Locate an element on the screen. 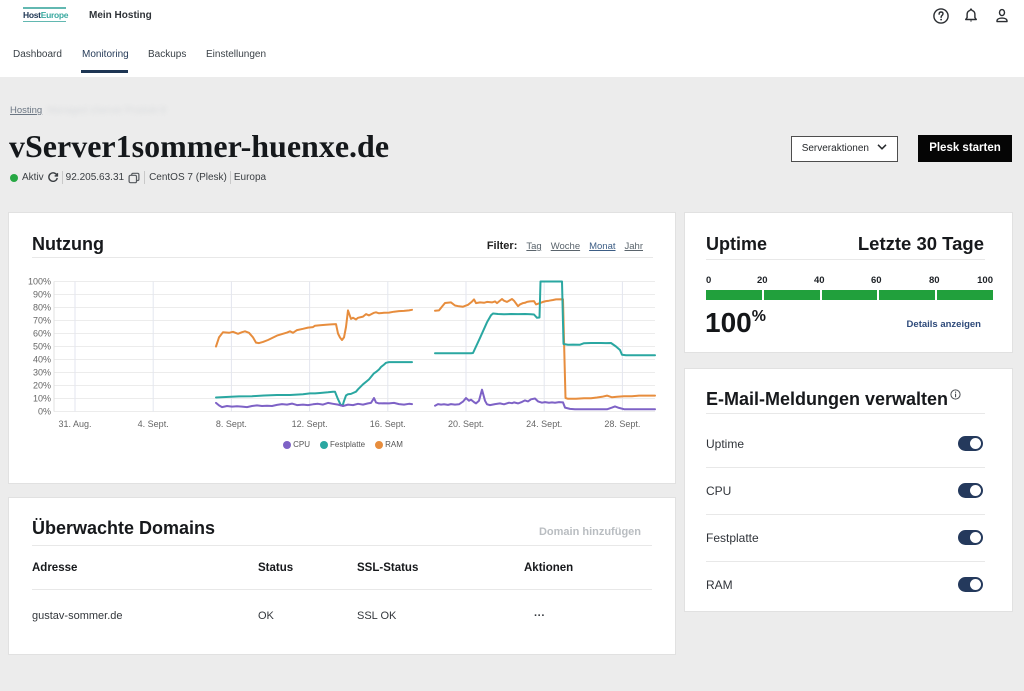 The width and height of the screenshot is (1024, 691). svg-text: 10% is located at coordinates (42, 399).